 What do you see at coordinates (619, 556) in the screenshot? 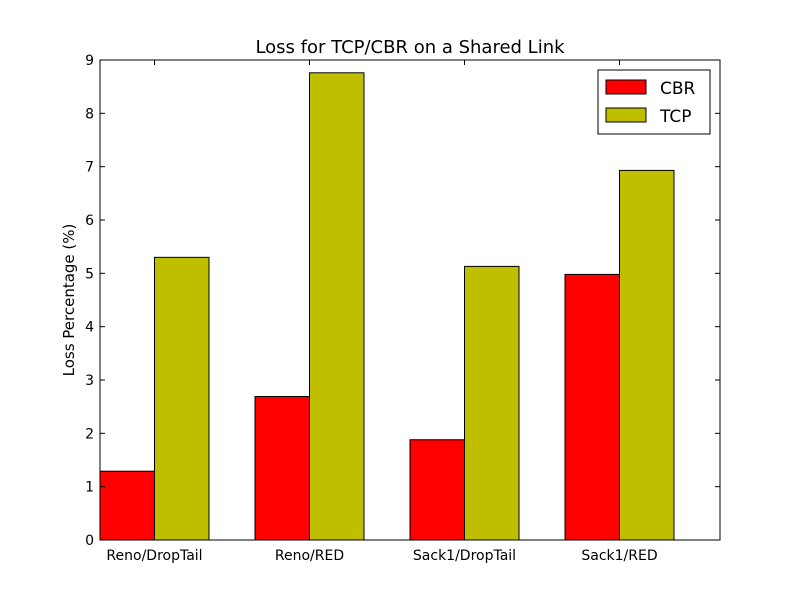
I see `x-tick-label-4: Sack1/RED` at bounding box center [619, 556].